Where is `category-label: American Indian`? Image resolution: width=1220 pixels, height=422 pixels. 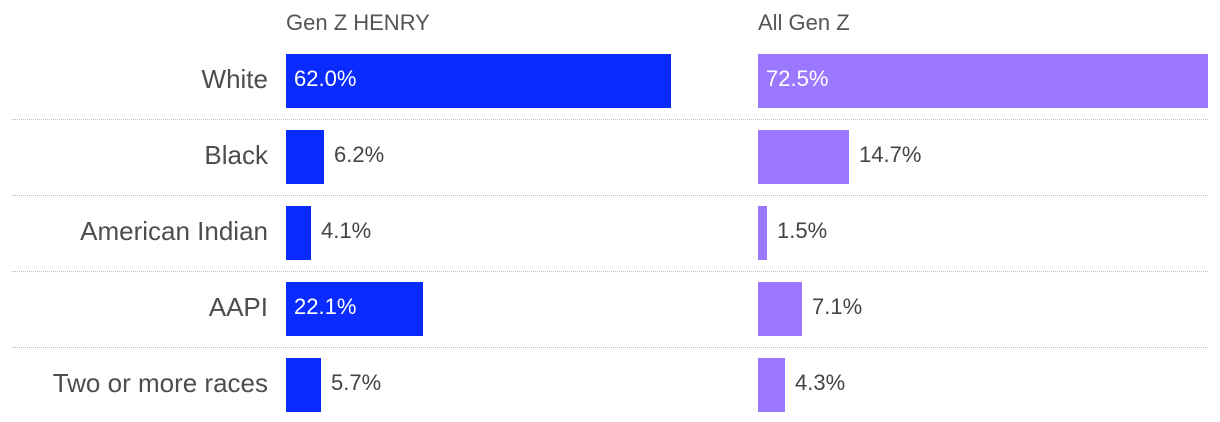 category-label: American Indian is located at coordinates (174, 231).